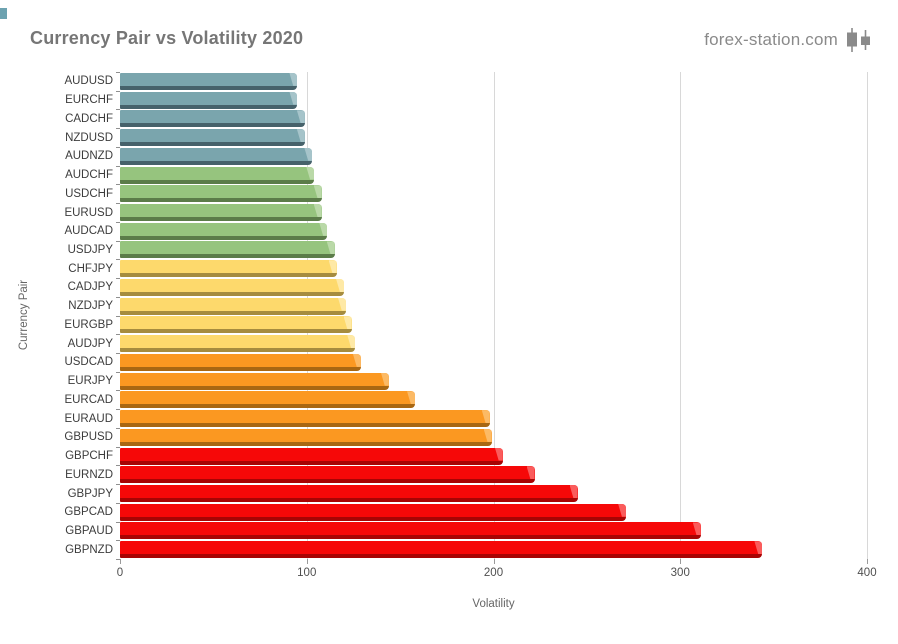  What do you see at coordinates (493, 573) in the screenshot?
I see `x-axis-tick-label: 200` at bounding box center [493, 573].